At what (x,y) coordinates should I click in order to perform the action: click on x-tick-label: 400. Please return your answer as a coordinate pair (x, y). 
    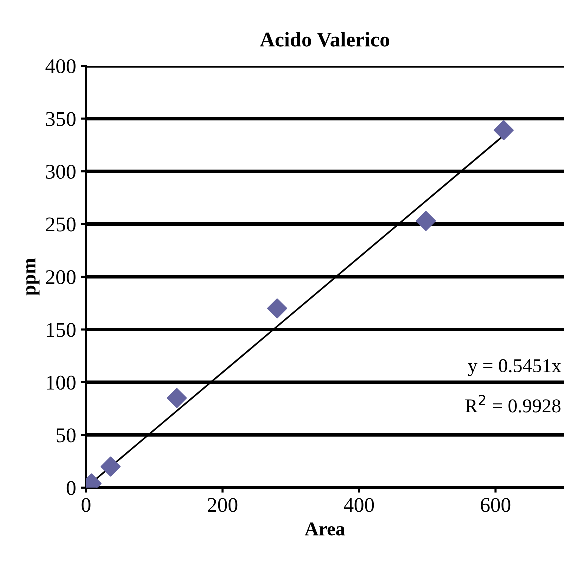
    Looking at the image, I should click on (359, 505).